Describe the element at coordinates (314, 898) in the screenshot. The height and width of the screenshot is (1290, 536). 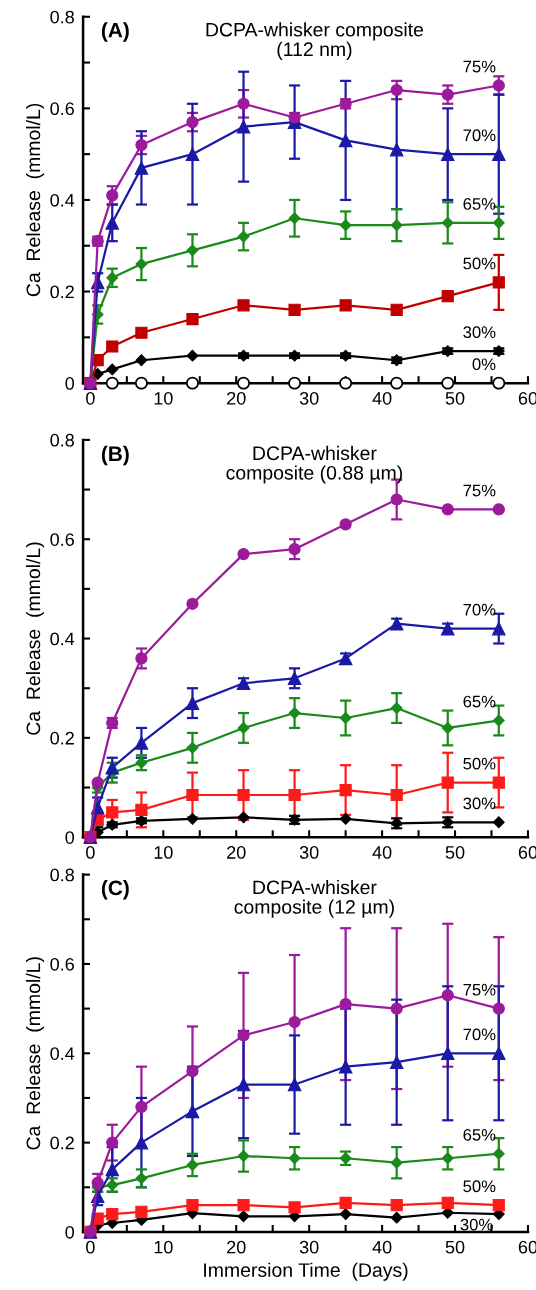
I see `text: DCPA-whisker composite (12 µm)` at that location.